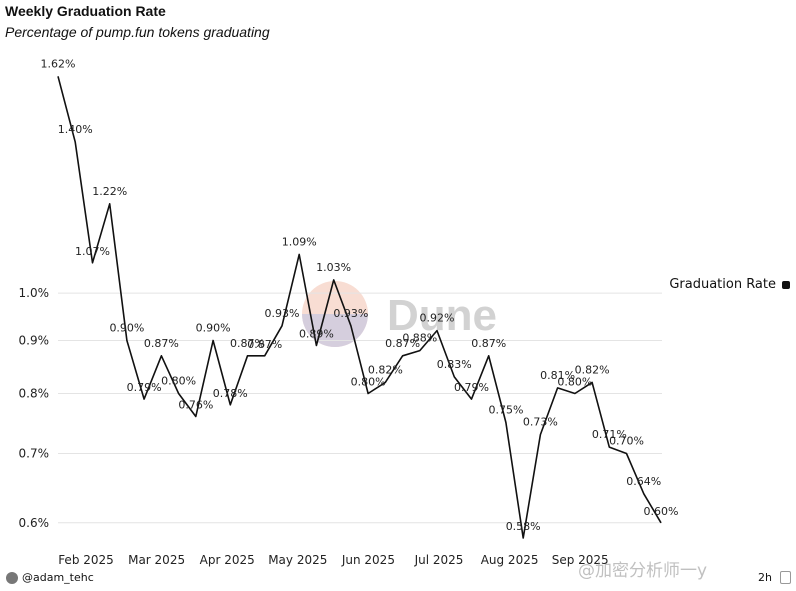 The height and width of the screenshot is (591, 796). I want to click on data-label: 0.60%, so click(661, 511).